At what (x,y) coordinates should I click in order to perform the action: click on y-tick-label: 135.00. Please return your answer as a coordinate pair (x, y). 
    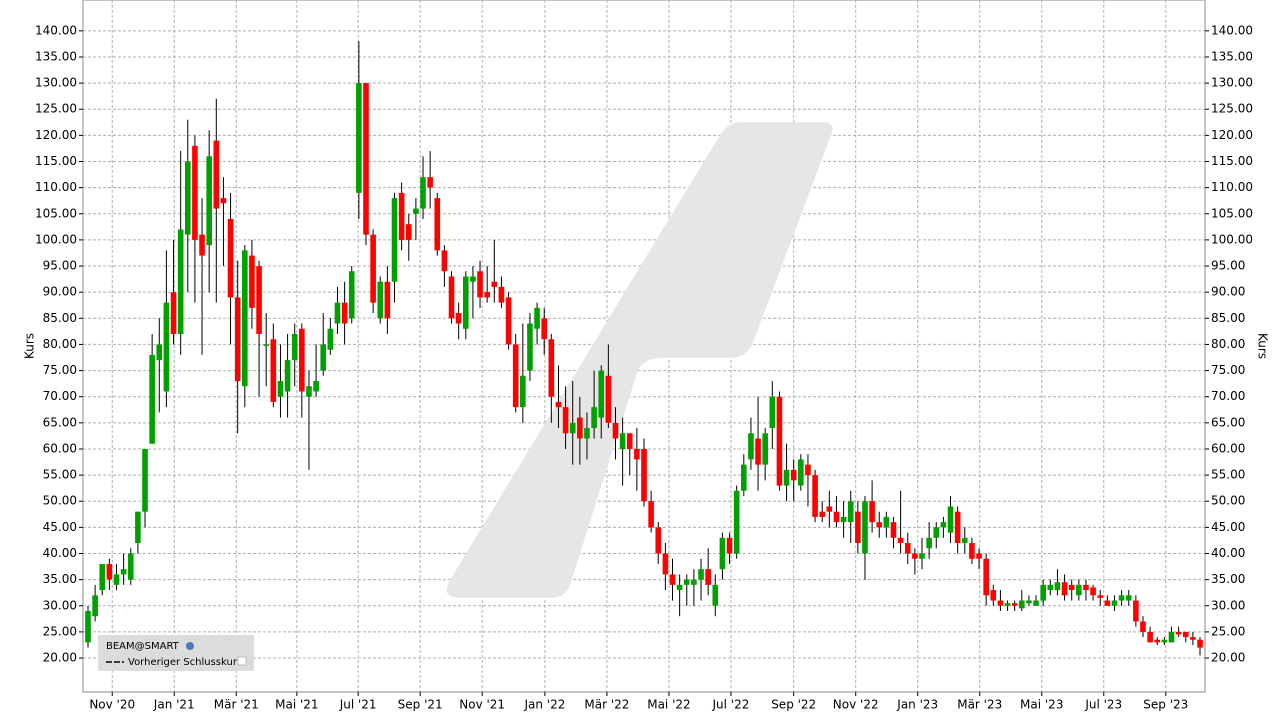
    Looking at the image, I should click on (56, 56).